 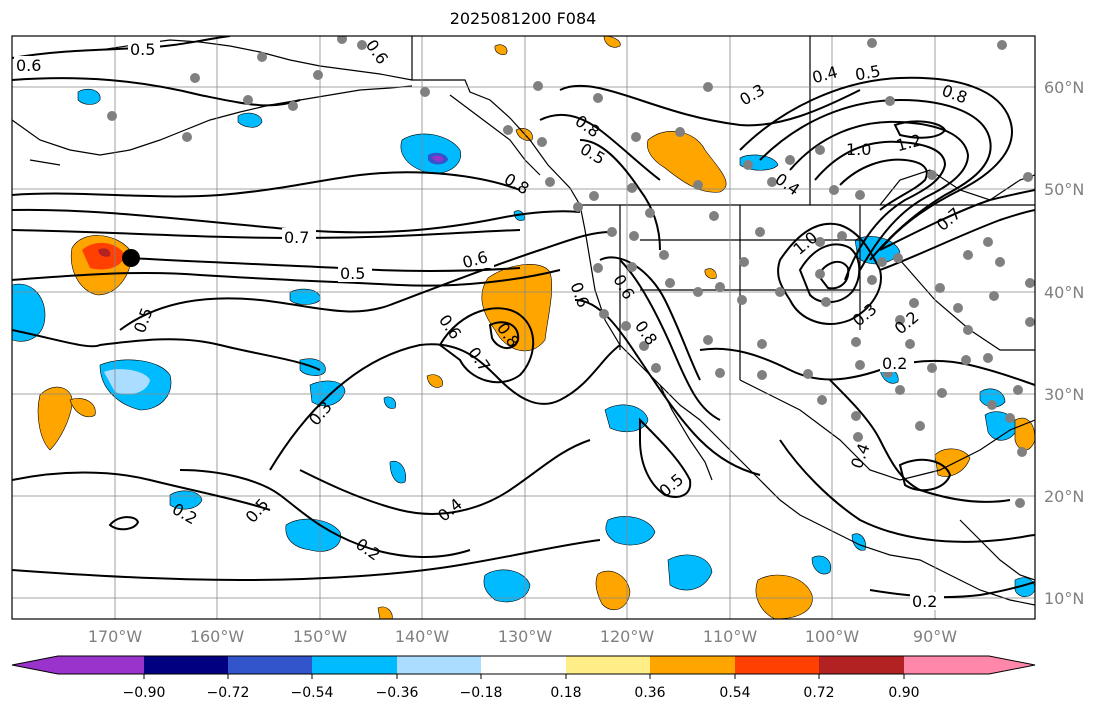 What do you see at coordinates (142, 49) in the screenshot?
I see `contour-label: 0.5` at bounding box center [142, 49].